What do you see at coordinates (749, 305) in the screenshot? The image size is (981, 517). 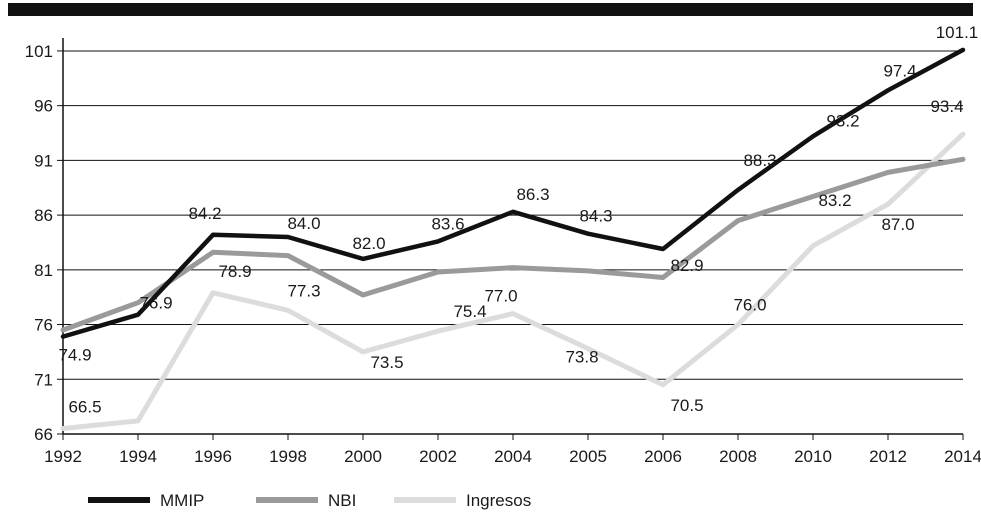 I see `data-label-ingresos: 76.0` at bounding box center [749, 305].